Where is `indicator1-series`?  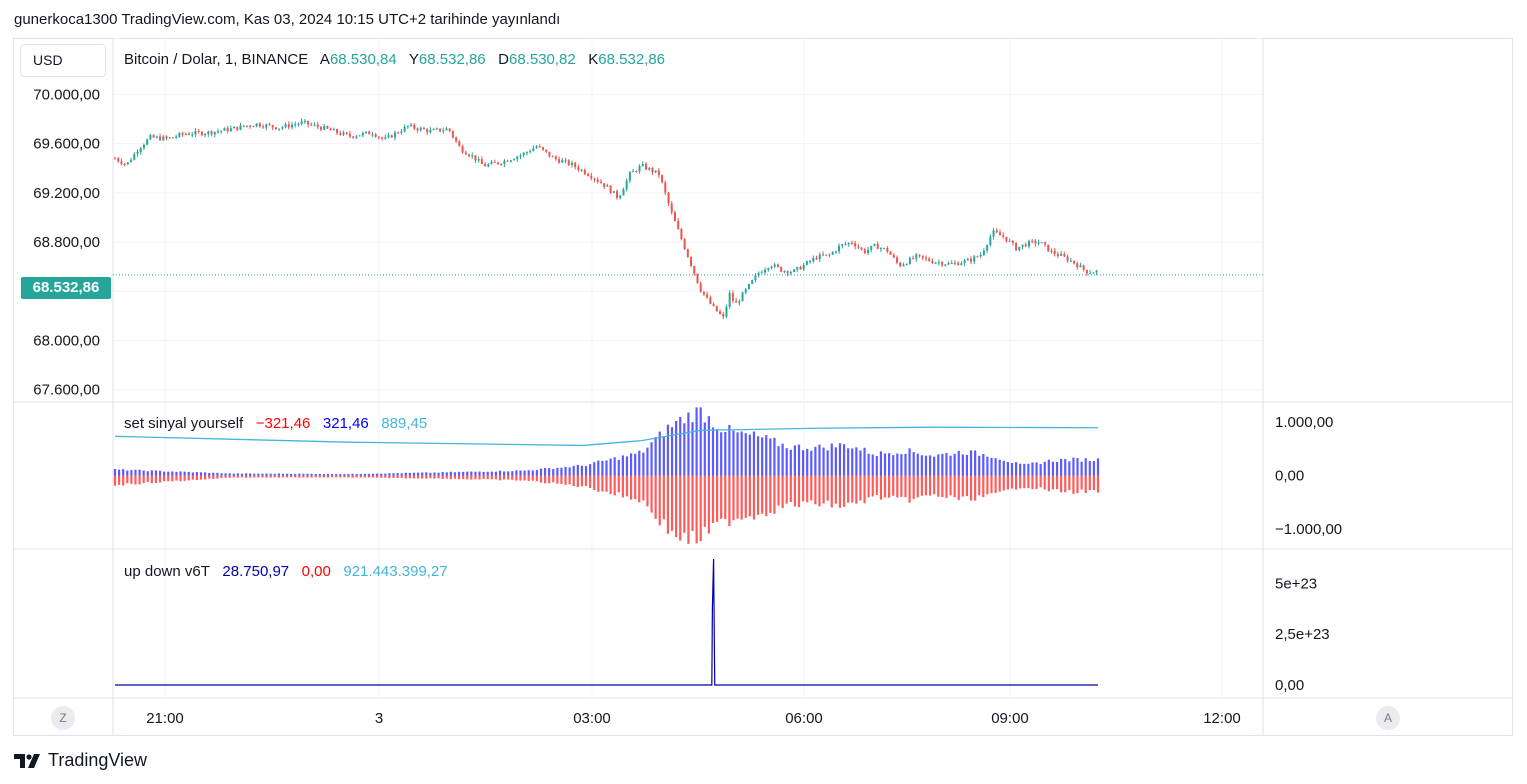
indicator1-series is located at coordinates (606, 475).